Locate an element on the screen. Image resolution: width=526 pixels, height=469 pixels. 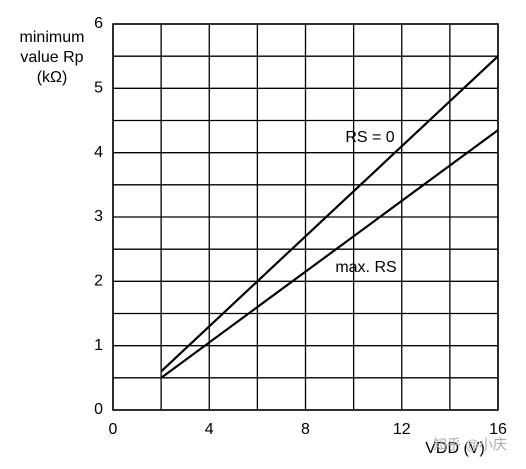
y-tick-label: 1 is located at coordinates (98, 345).